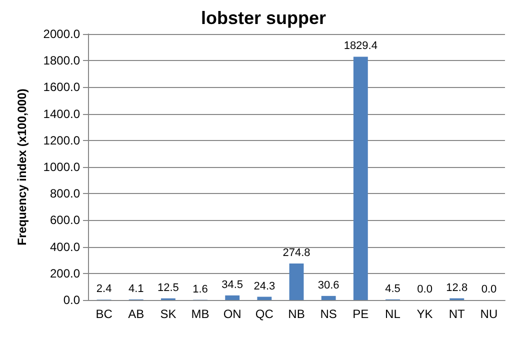 This screenshot has width=527, height=338. Describe the element at coordinates (200, 289) in the screenshot. I see `data-label: 1.6` at that location.